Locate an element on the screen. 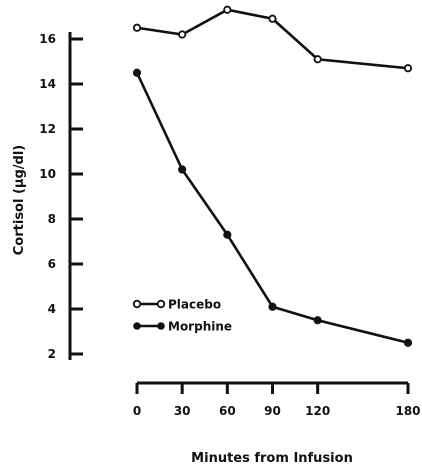 The width and height of the screenshot is (422, 471). y-tick-label: 16 is located at coordinates (47, 39).